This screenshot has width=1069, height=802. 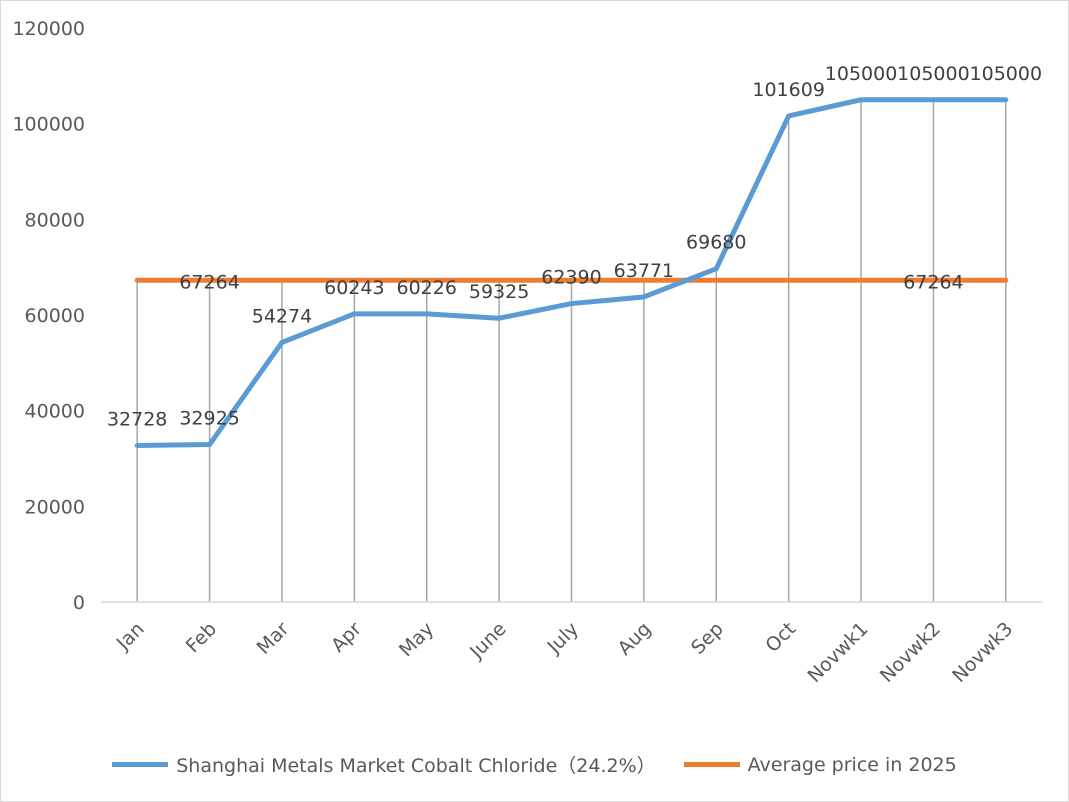 What do you see at coordinates (499, 292) in the screenshot?
I see `data-label: 59325` at bounding box center [499, 292].